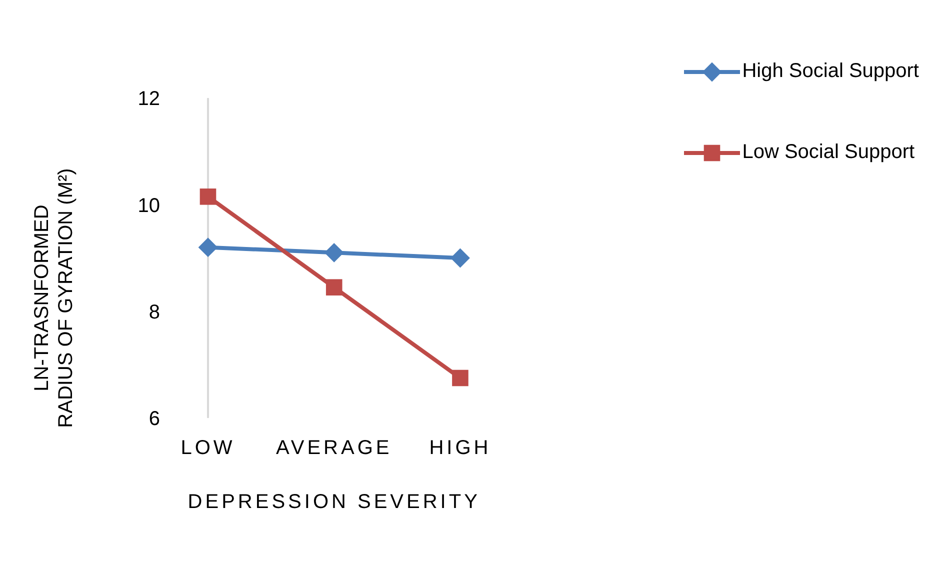 The height and width of the screenshot is (576, 935). I want to click on legend-label: High Social Support, so click(830, 71).